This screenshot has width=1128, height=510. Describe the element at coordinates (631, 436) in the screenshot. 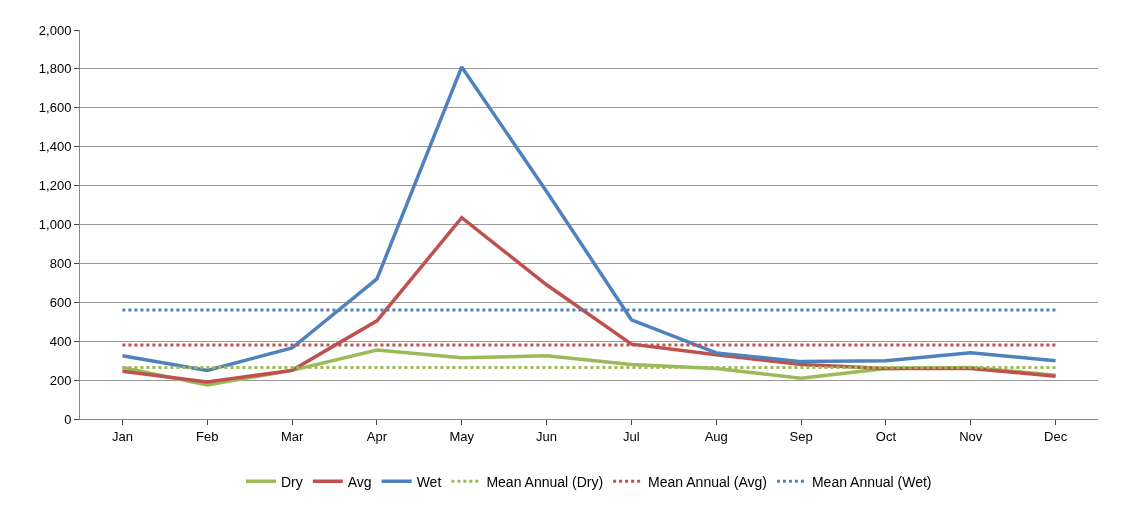

I see `x-tick-label: Jul` at that location.